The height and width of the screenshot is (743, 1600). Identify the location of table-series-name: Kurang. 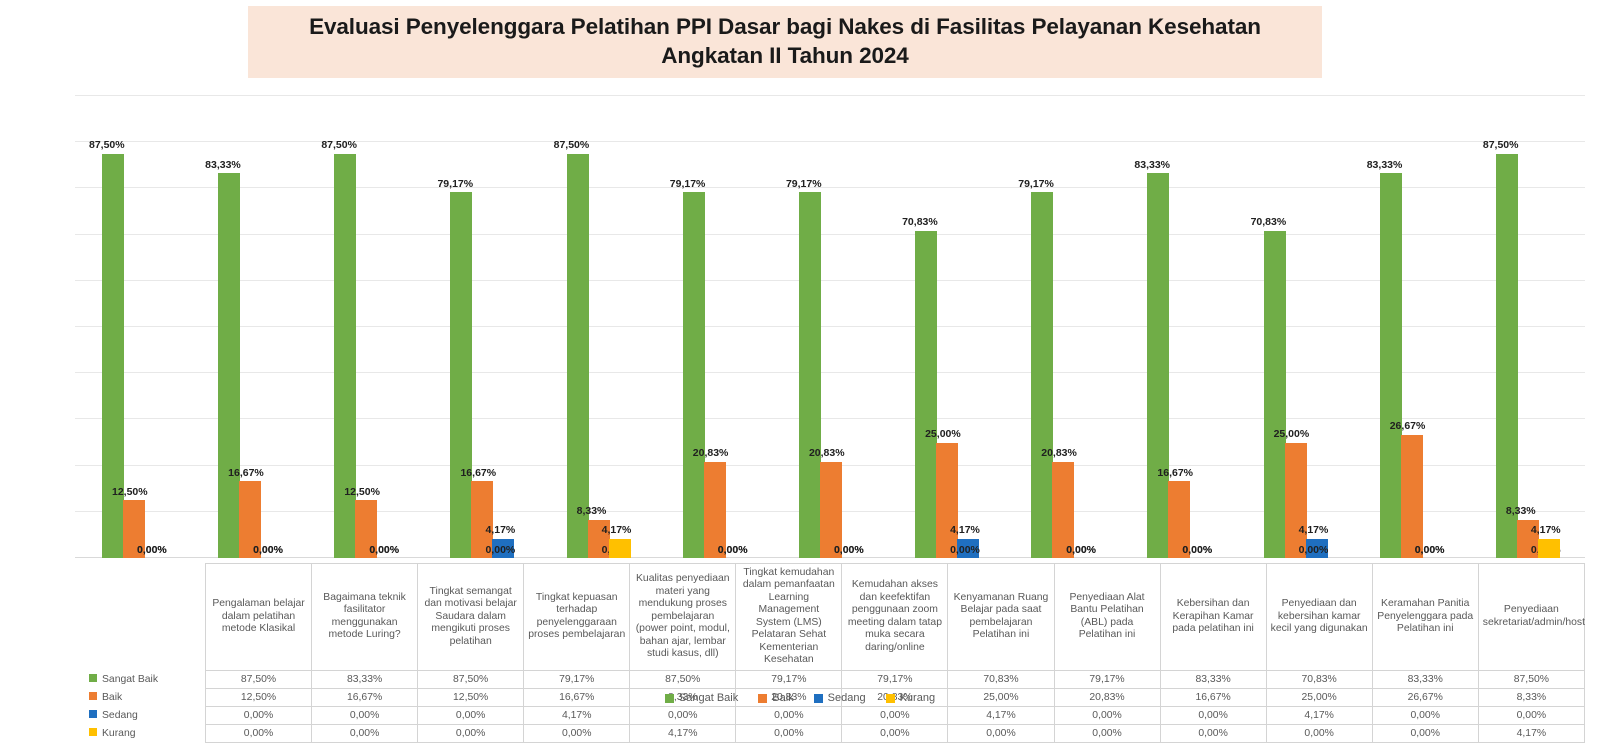
(140, 733).